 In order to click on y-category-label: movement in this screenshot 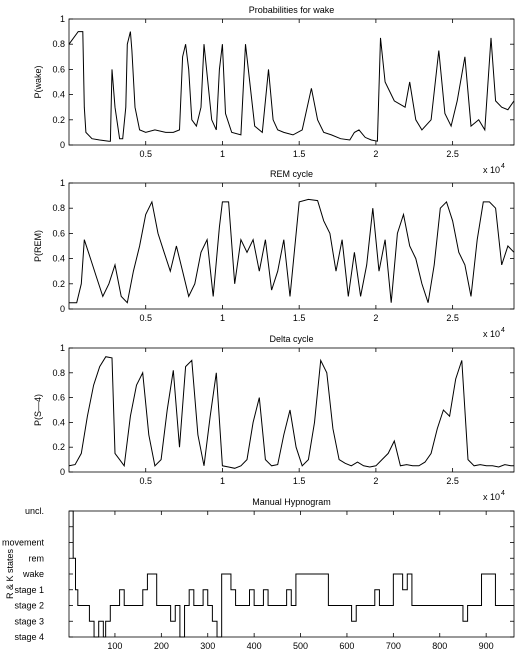, I will do `click(23, 543)`.